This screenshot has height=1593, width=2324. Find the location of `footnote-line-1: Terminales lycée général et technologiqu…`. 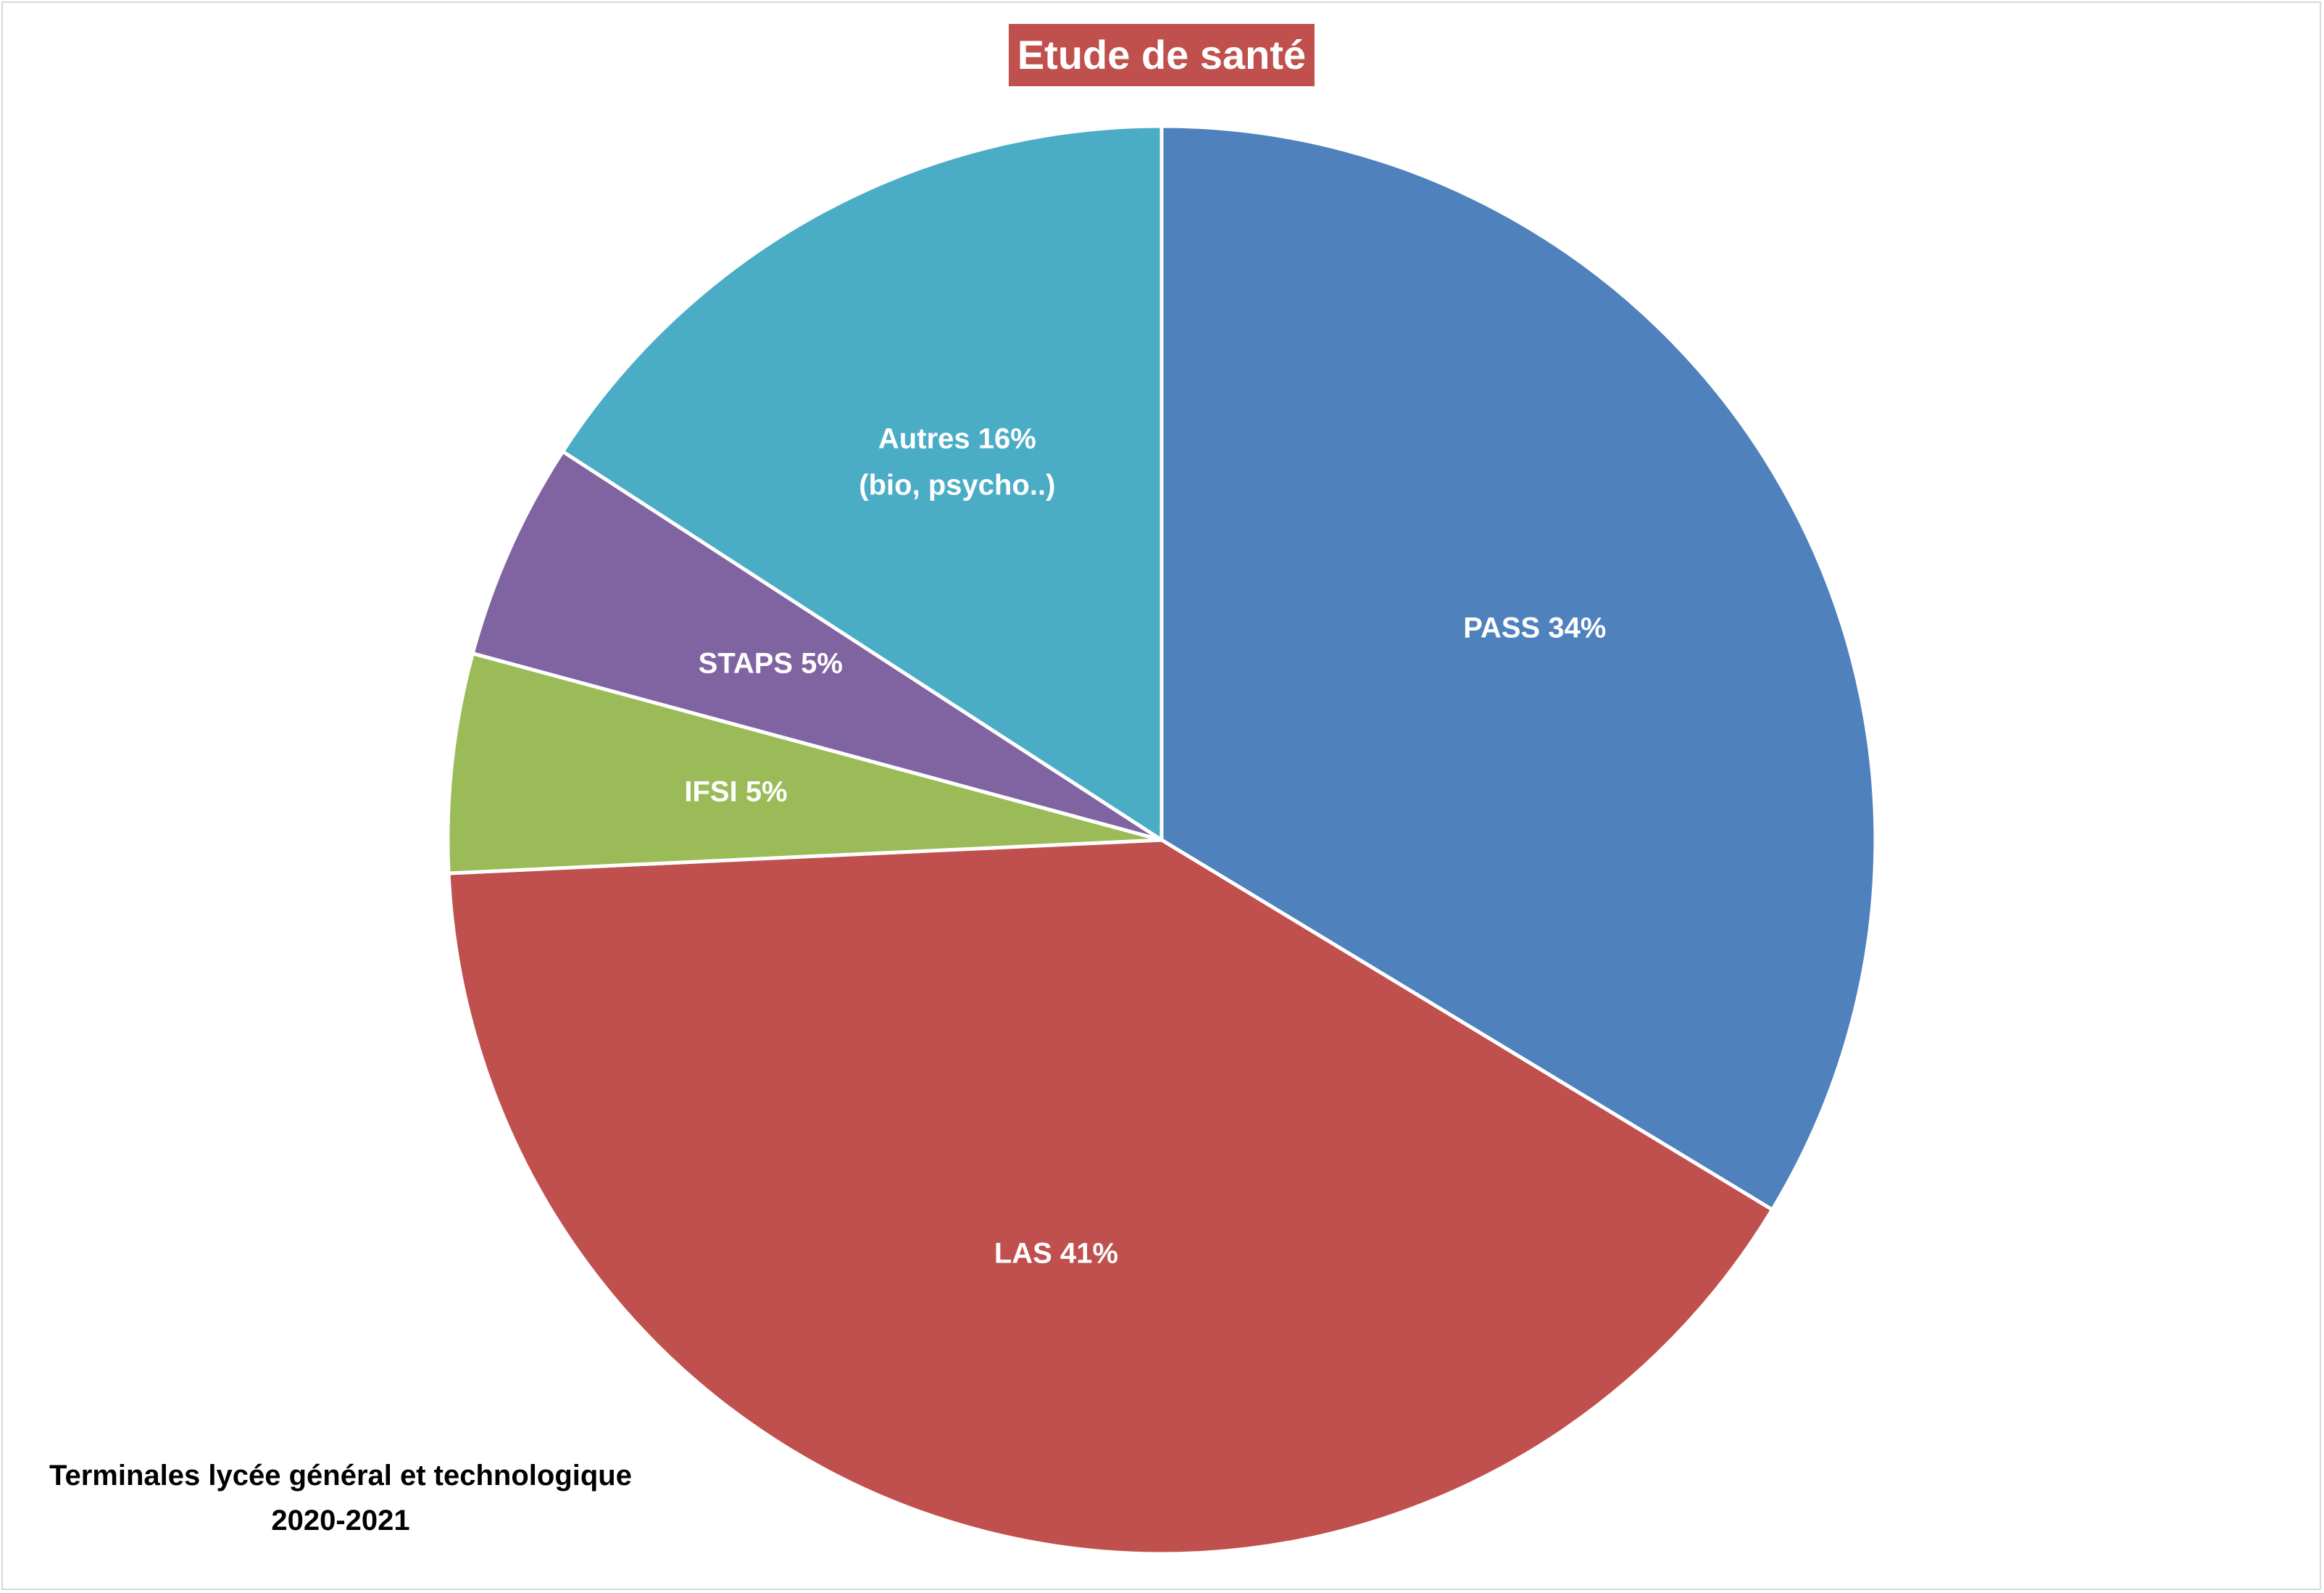

footnote-line-1: Terminales lycée général et technologiqu… is located at coordinates (340, 1476).